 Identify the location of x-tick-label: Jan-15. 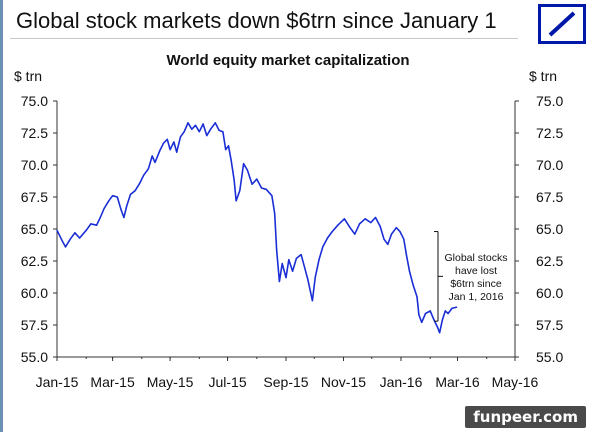
(57, 382).